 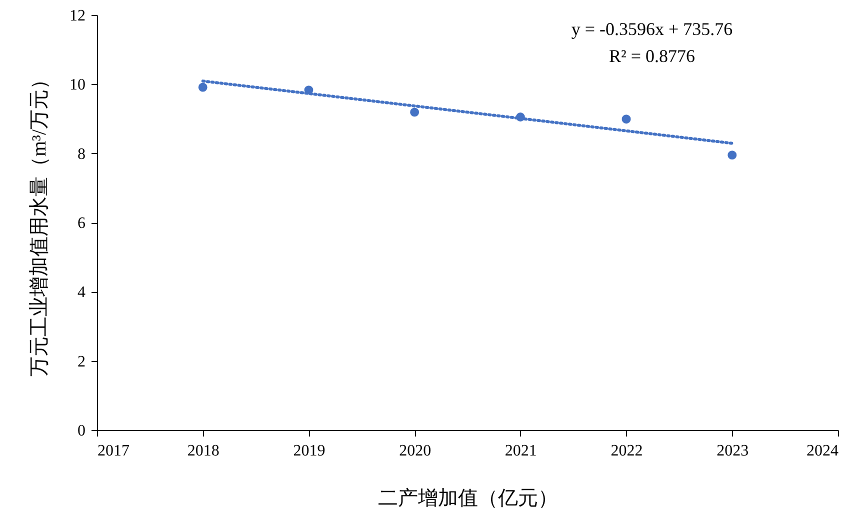 I want to click on x-tick-label: 2024, so click(x=822, y=451).